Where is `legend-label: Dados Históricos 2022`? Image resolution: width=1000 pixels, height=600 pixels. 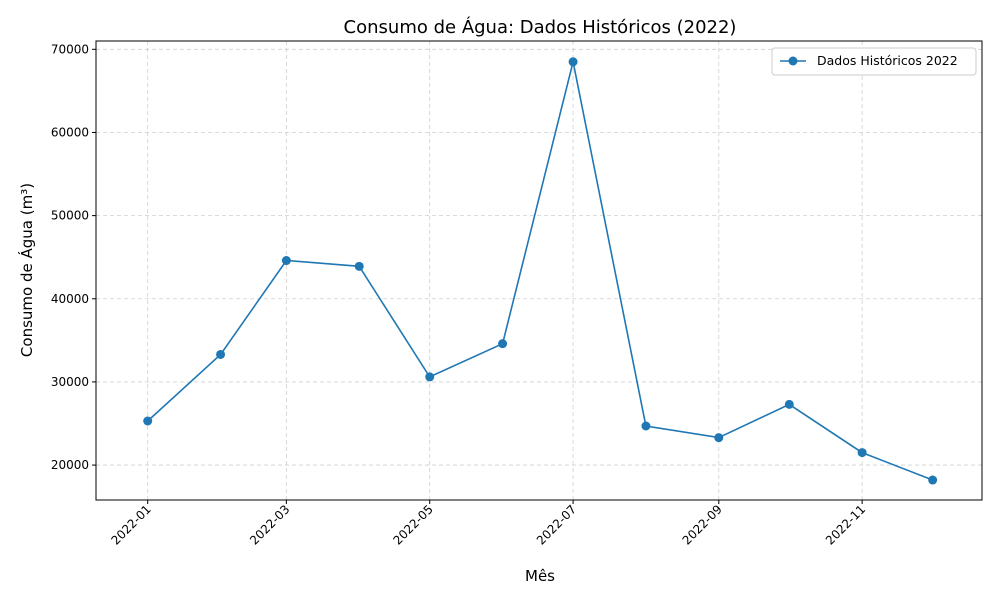 legend-label: Dados Históricos 2022 is located at coordinates (887, 60).